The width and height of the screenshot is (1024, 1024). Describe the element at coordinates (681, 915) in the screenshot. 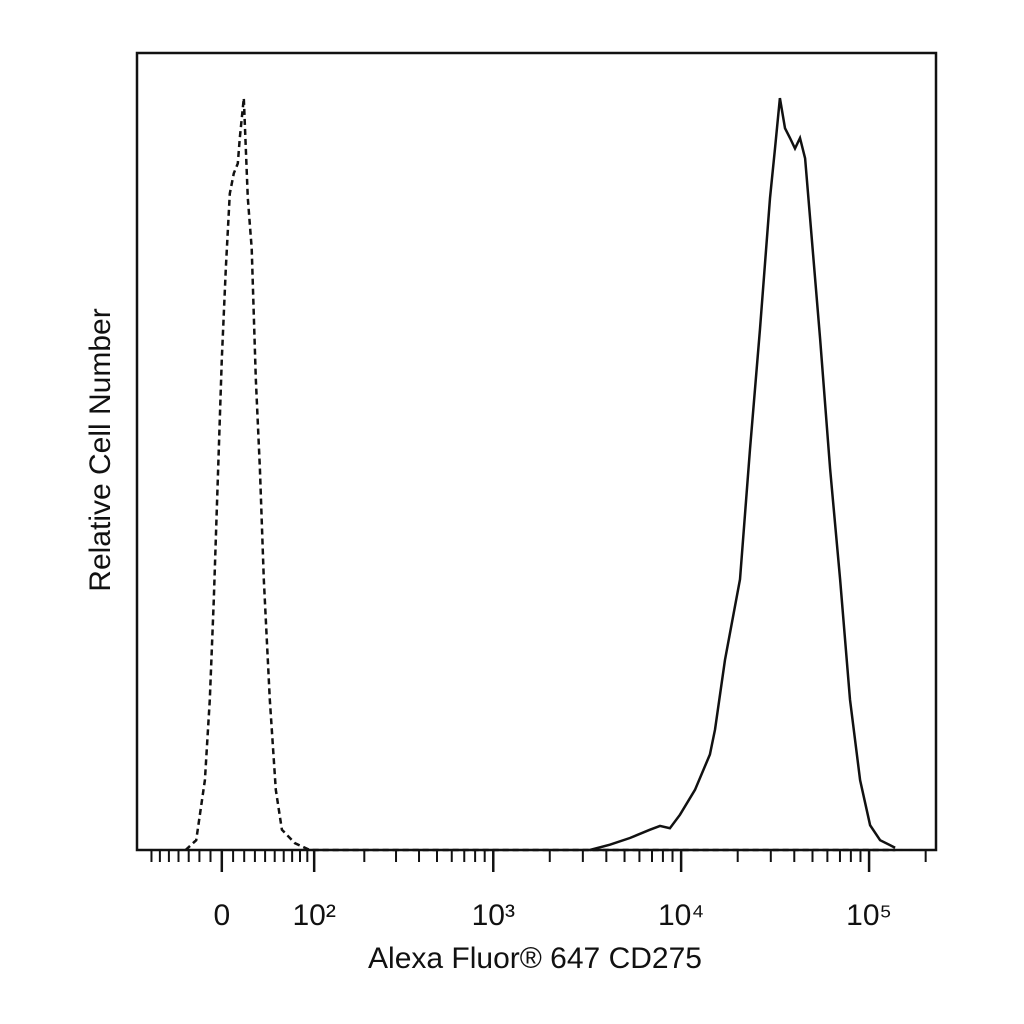

I see `x-tick-label: 10⁴` at that location.